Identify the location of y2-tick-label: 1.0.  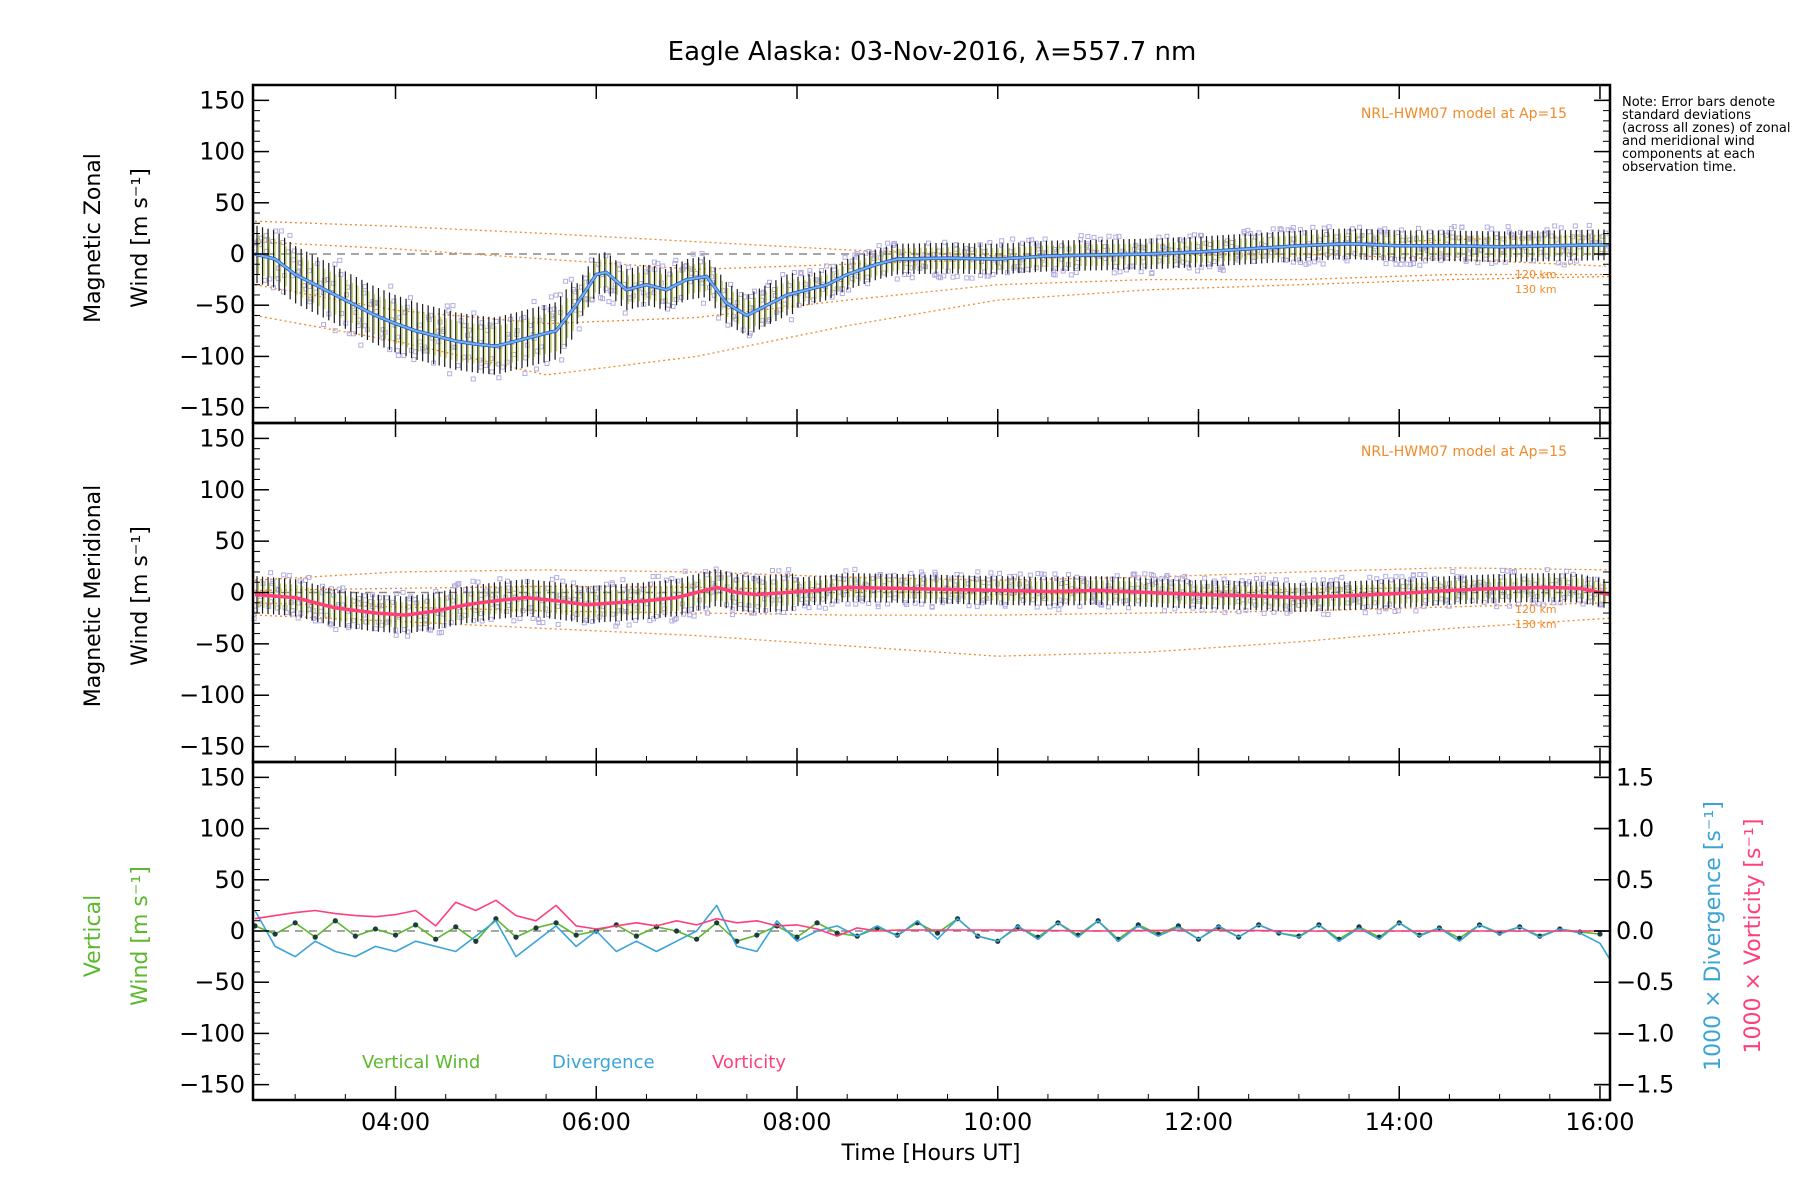
(1635, 829).